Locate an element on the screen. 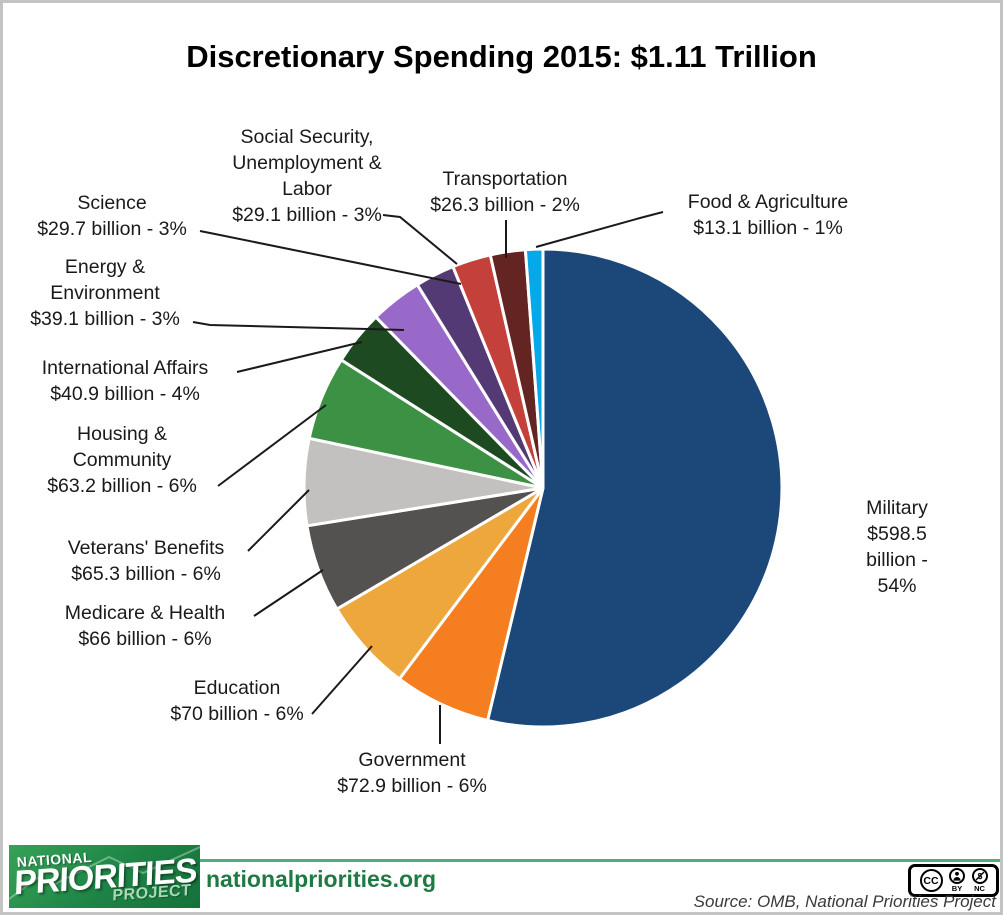  pie-slice-food-agriculture is located at coordinates (534, 368).